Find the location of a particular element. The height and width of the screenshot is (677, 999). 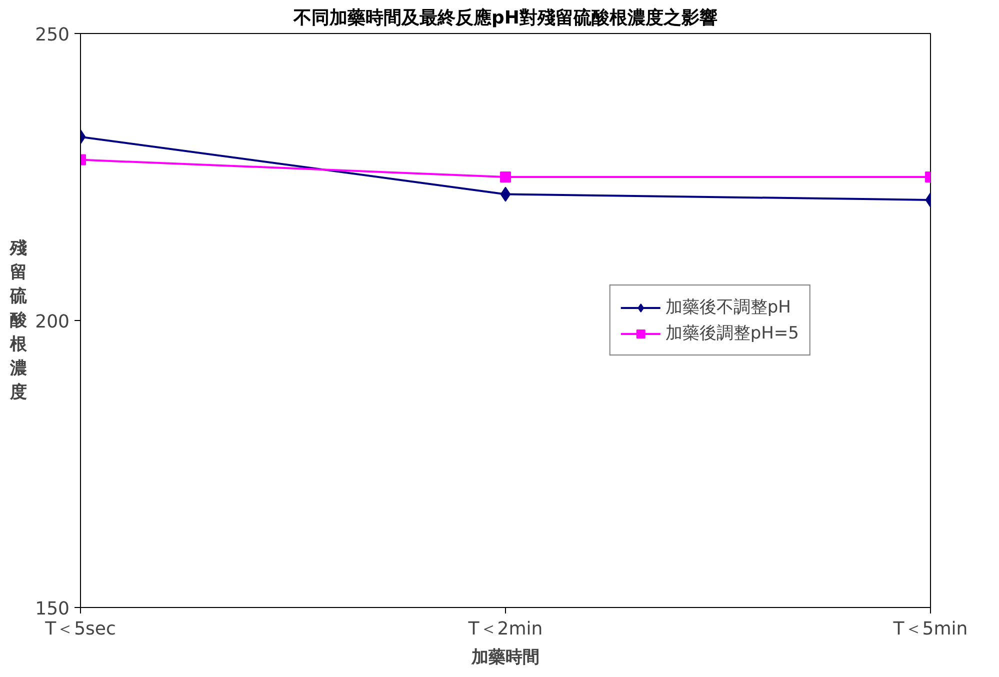

y-tick-label: 150 is located at coordinates (52, 609).